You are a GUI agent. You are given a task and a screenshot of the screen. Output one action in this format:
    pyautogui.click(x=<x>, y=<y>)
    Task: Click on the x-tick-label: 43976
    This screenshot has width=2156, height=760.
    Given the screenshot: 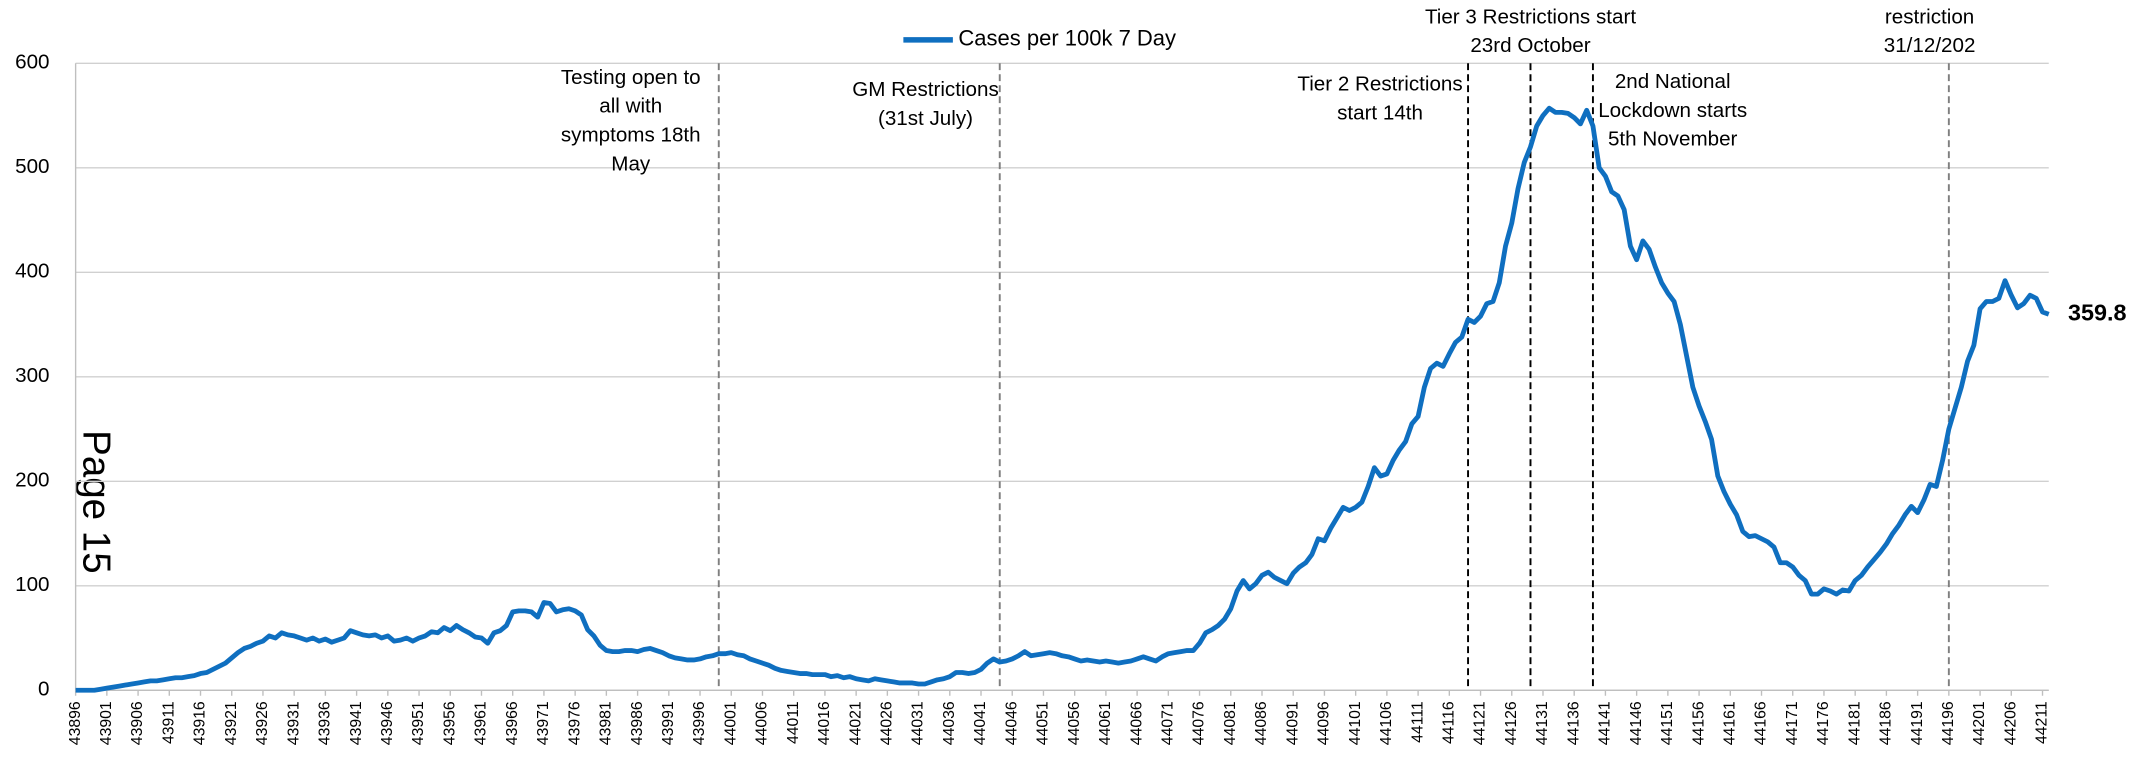 What is the action you would take?
    pyautogui.click(x=574, y=723)
    